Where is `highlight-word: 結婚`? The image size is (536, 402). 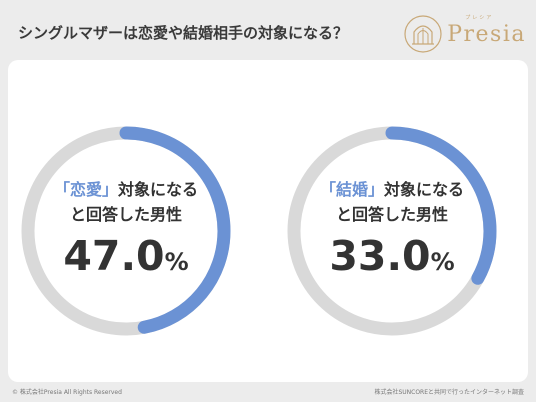
highlight-word: 結婚 is located at coordinates (351, 189).